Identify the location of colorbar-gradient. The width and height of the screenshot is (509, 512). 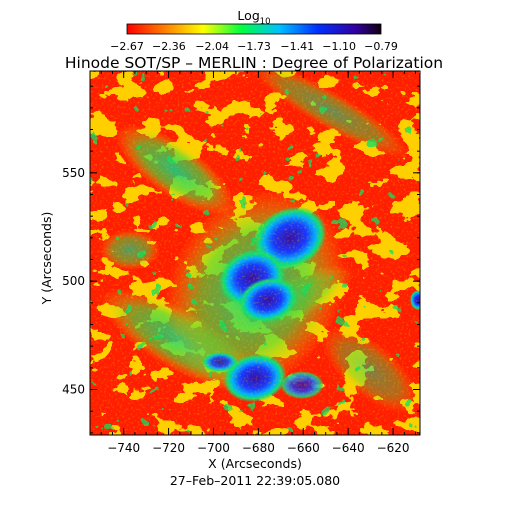
(254, 29).